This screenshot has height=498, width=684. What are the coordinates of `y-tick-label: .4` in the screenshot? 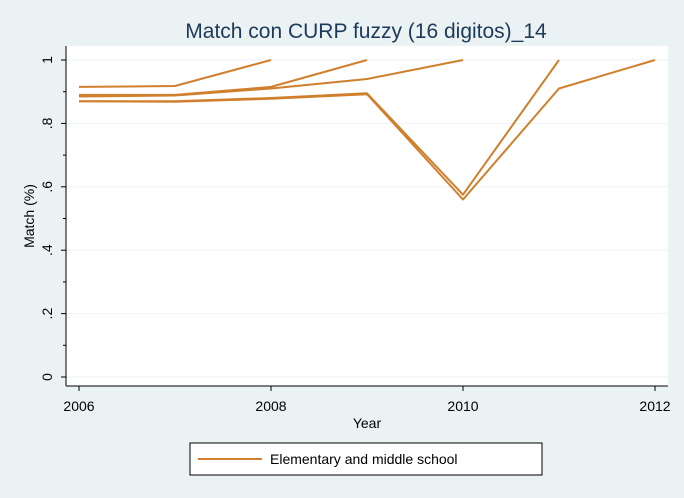 It's located at (47, 250).